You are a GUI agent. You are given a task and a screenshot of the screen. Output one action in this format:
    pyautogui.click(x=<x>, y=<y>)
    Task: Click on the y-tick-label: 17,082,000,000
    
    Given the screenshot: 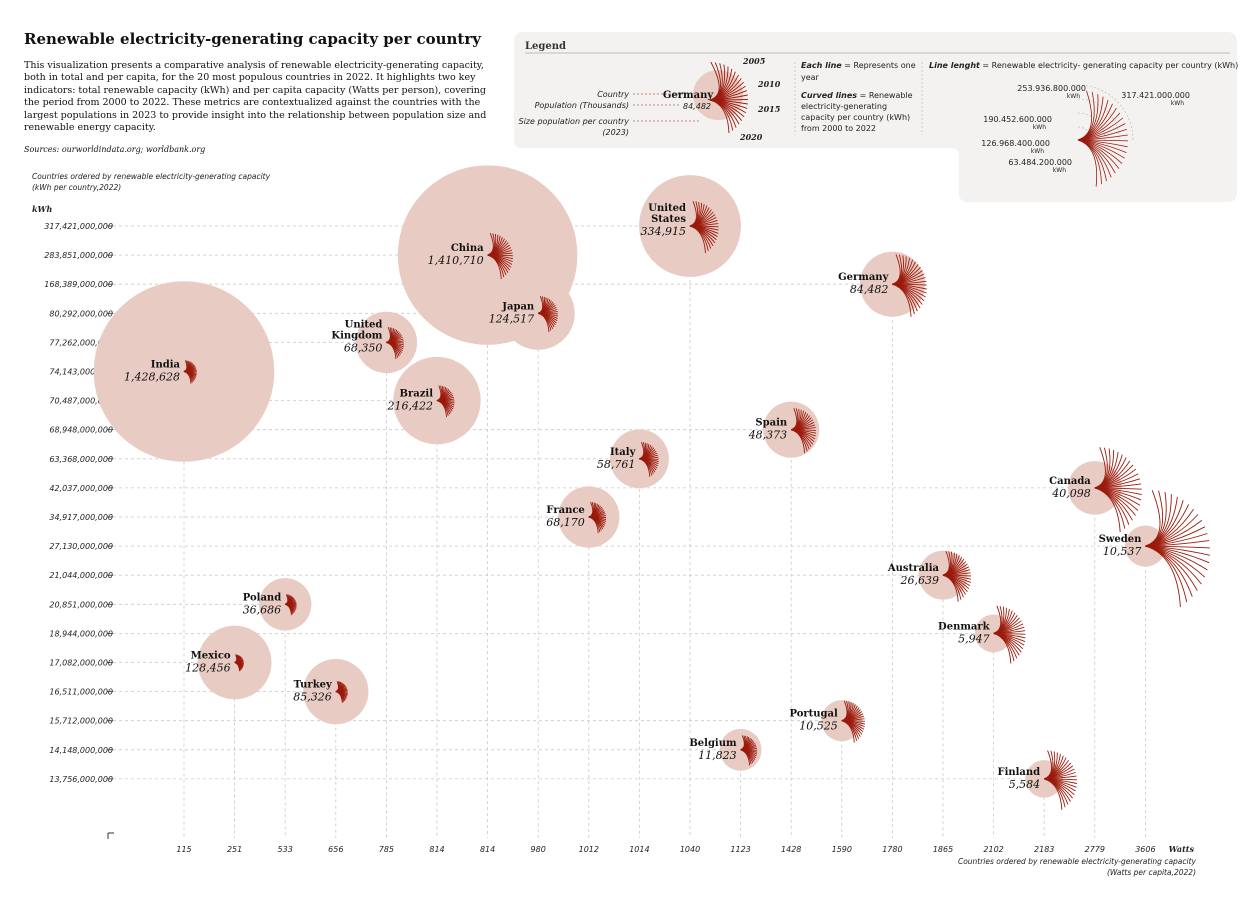 What is the action you would take?
    pyautogui.click(x=81, y=663)
    